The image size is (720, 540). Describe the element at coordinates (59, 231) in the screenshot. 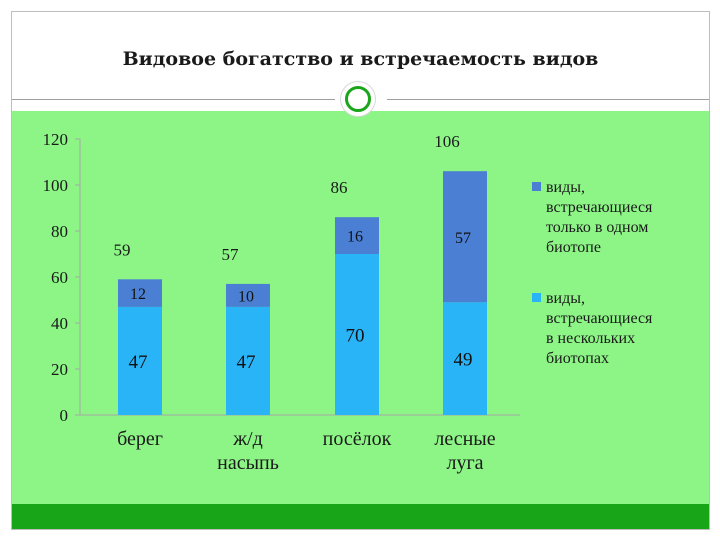

I see `y-tick-label: 80` at that location.